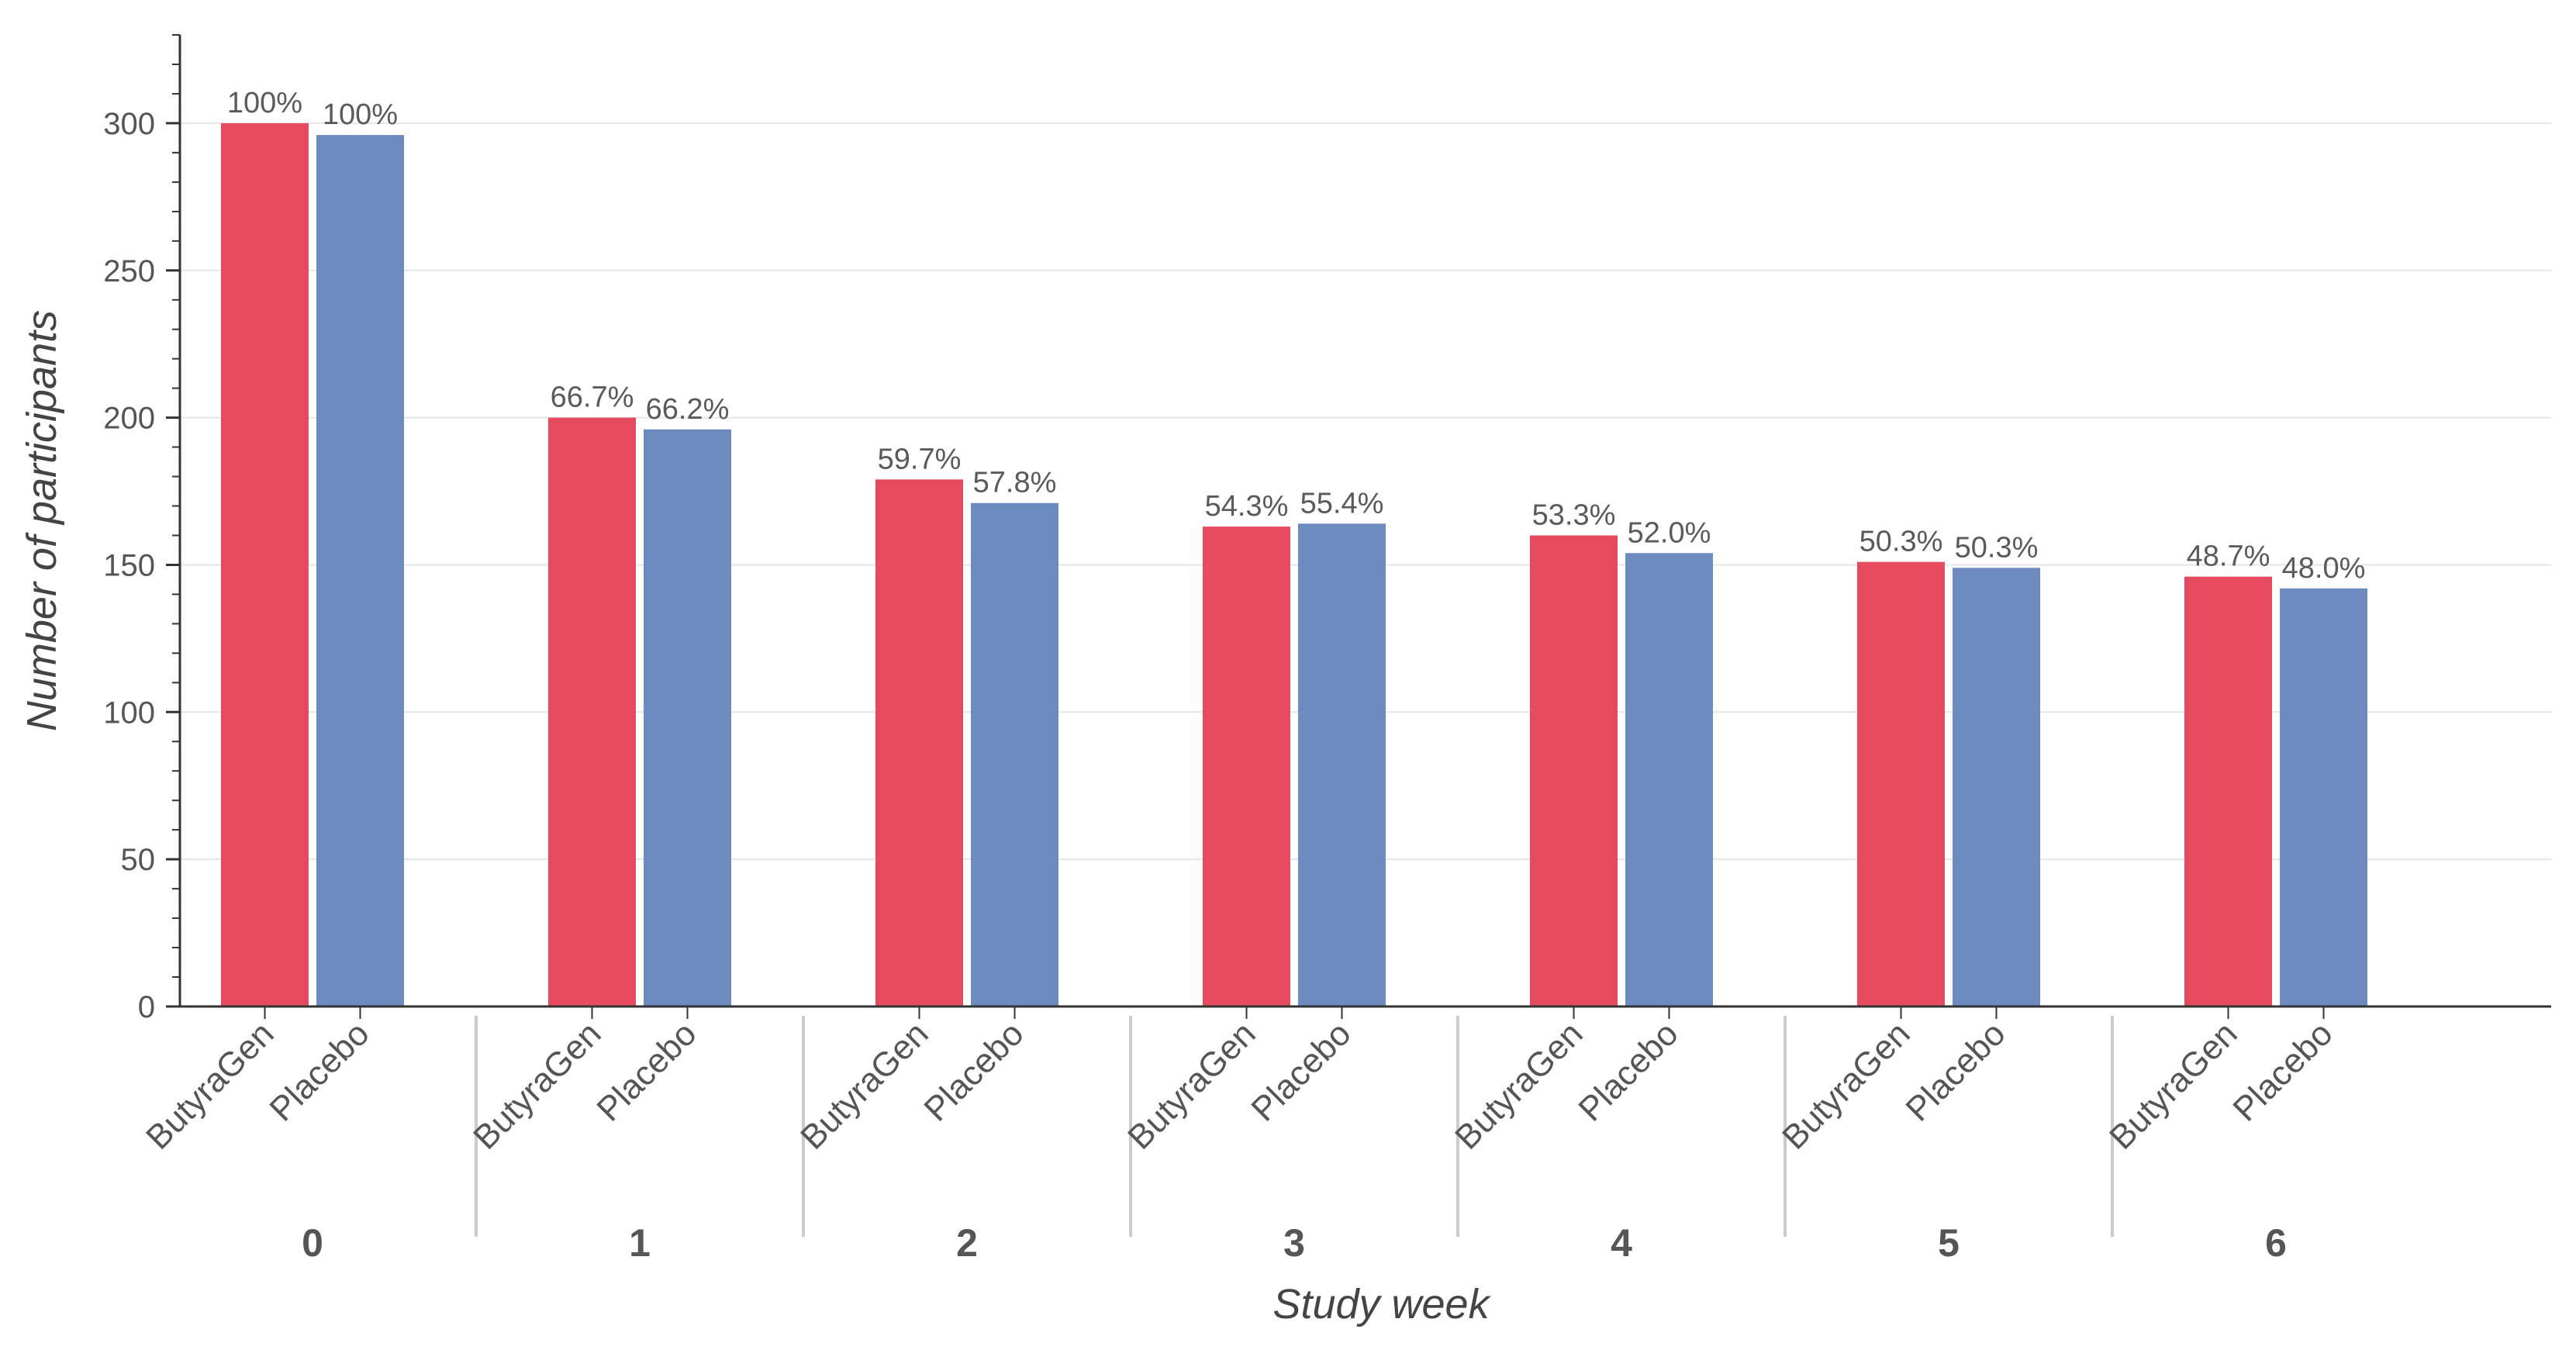 This screenshot has width=2576, height=1350. What do you see at coordinates (2324, 569) in the screenshot?
I see `data-label: 48.0%` at bounding box center [2324, 569].